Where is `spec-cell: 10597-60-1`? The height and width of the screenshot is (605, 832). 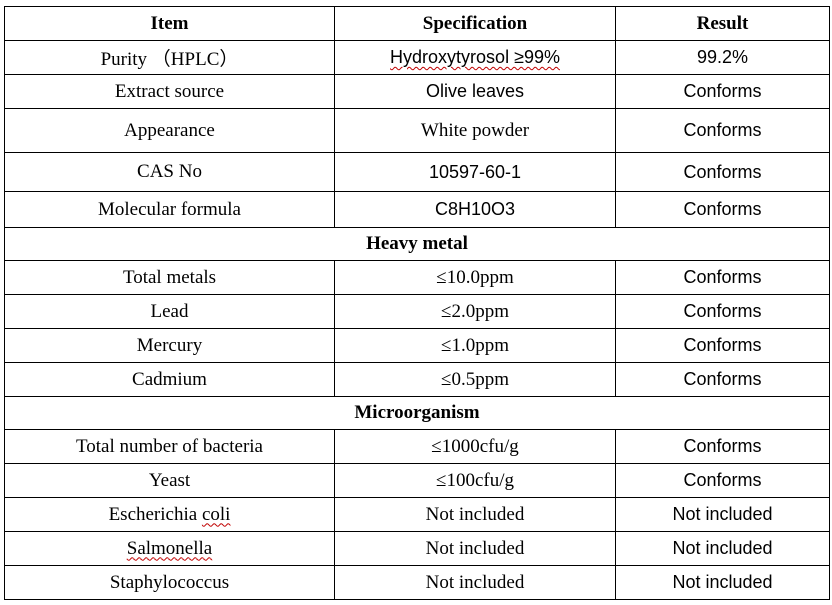 spec-cell: 10597-60-1 is located at coordinates (475, 172).